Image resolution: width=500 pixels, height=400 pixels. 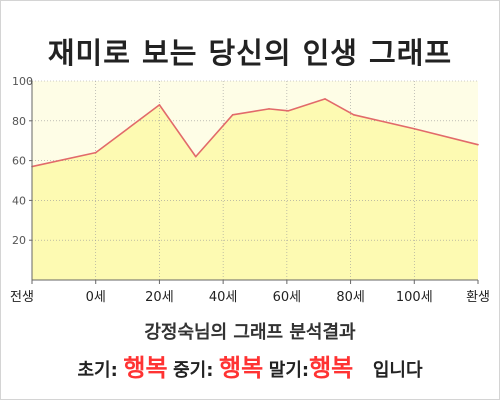 What do you see at coordinates (19, 240) in the screenshot?
I see `y-tick-label: 20` at bounding box center [19, 240].